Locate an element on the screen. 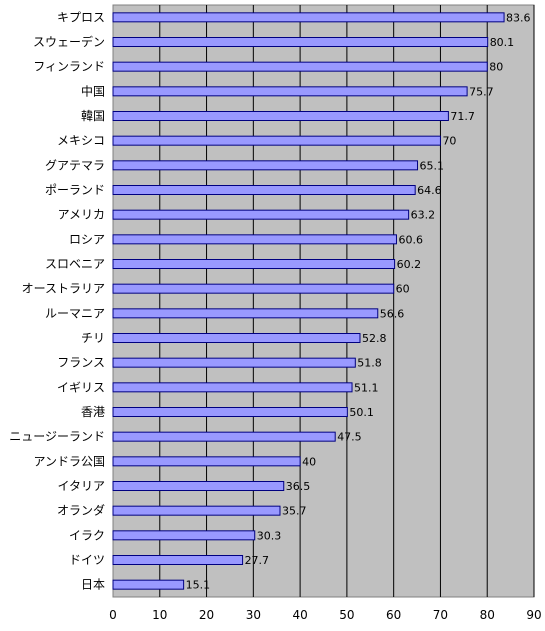 Image resolution: width=545 pixels, height=631 pixels. x-tick-label: 10 is located at coordinates (159, 615).